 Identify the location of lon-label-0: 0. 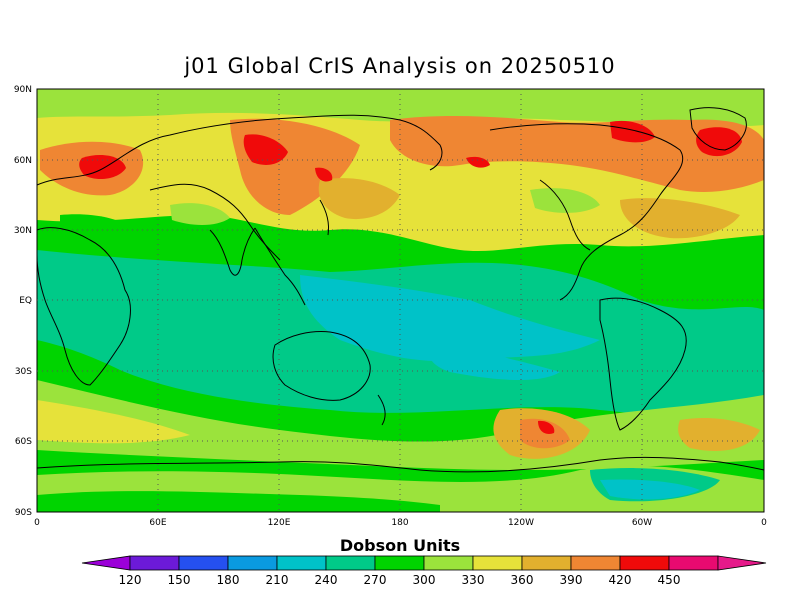
(37, 523).